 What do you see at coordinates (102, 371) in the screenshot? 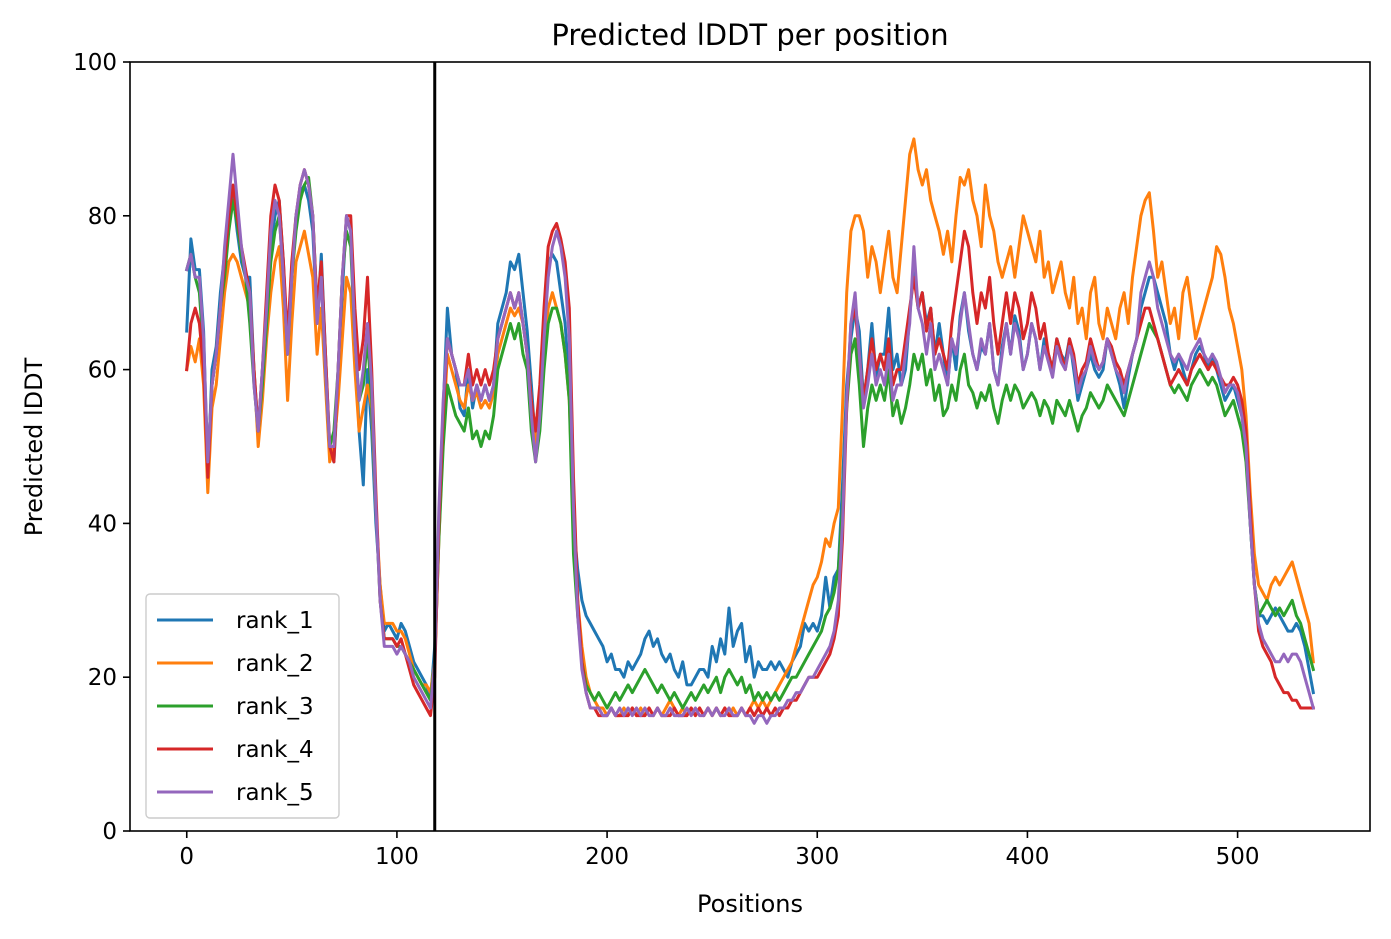
I see `y-tick-label: 60` at bounding box center [102, 371].